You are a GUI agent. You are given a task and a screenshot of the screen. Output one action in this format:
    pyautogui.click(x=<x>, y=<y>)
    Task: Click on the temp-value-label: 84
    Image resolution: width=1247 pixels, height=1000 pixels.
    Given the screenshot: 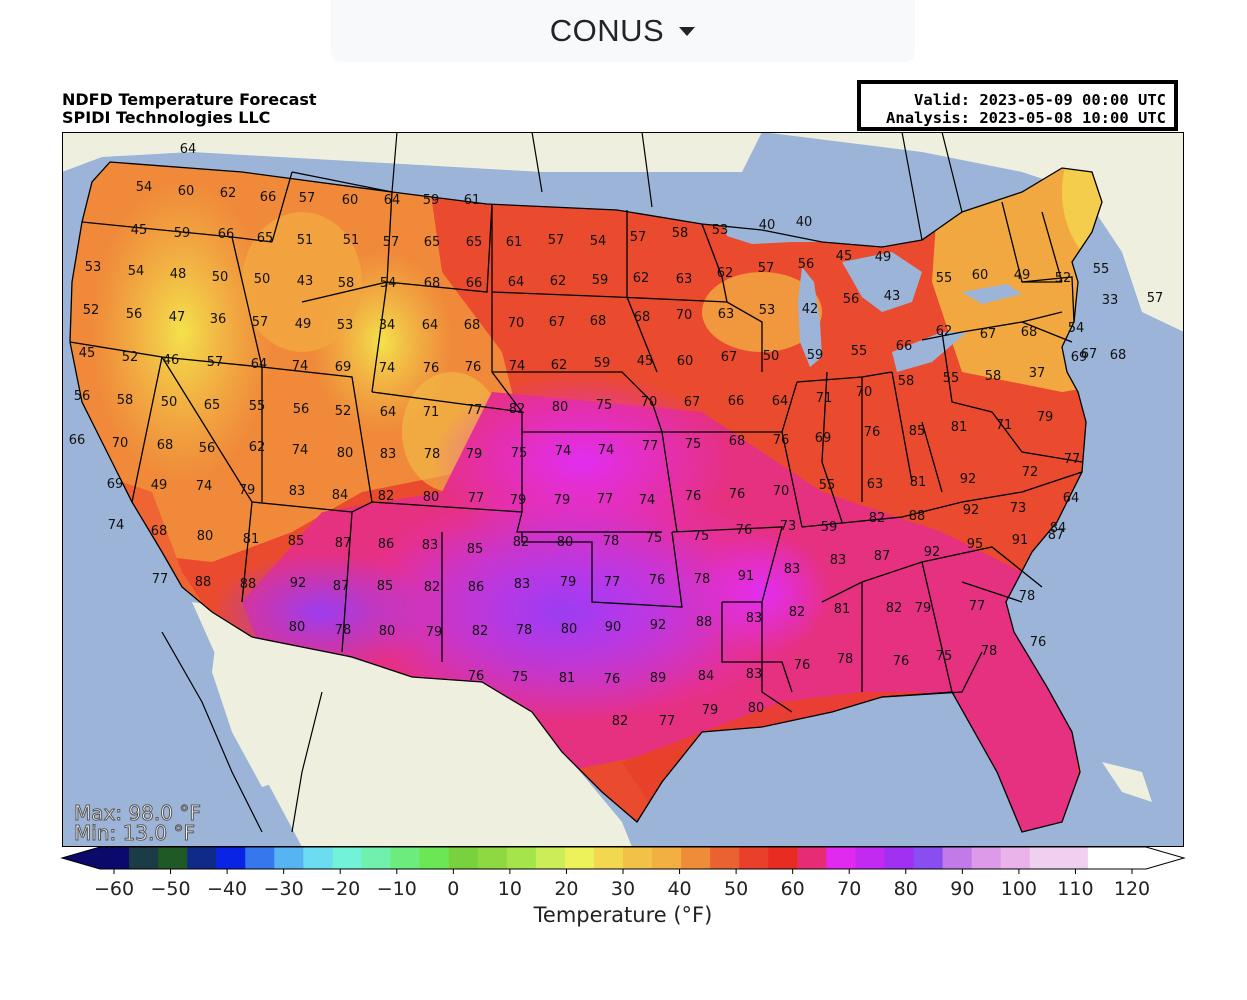 What is the action you would take?
    pyautogui.click(x=340, y=495)
    